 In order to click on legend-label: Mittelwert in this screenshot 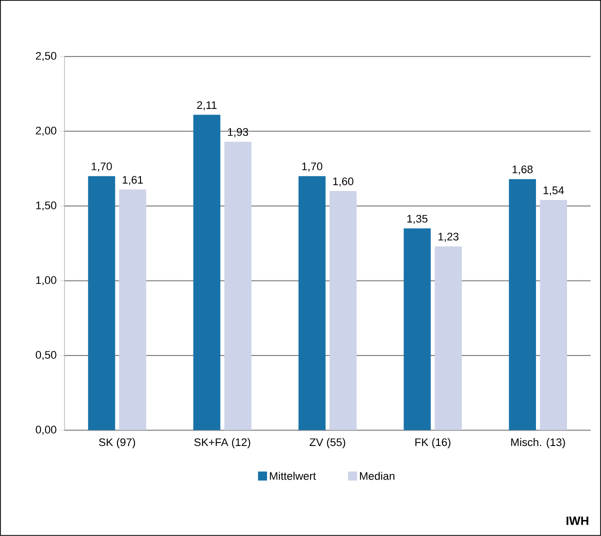, I will do `click(293, 476)`.